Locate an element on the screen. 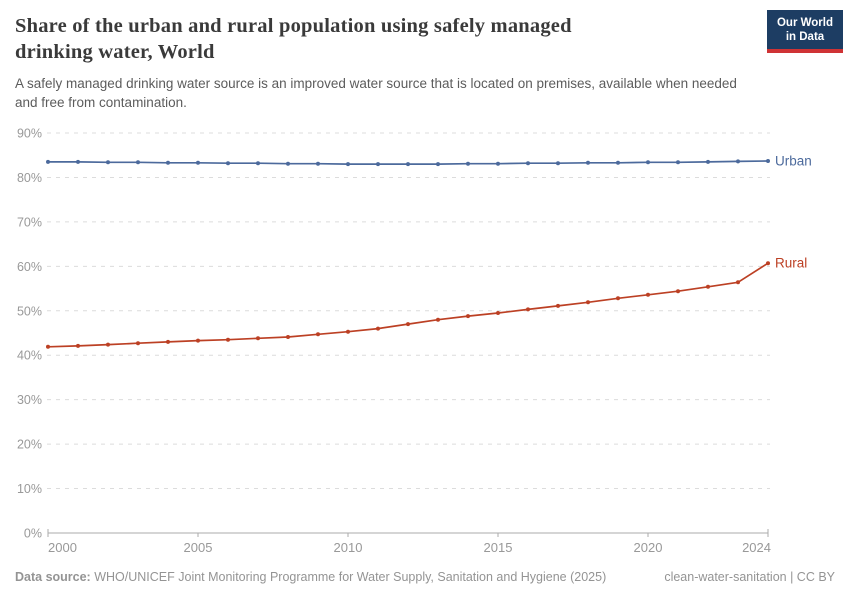 The width and height of the screenshot is (850, 600). data-point-rural-2021 is located at coordinates (678, 291).